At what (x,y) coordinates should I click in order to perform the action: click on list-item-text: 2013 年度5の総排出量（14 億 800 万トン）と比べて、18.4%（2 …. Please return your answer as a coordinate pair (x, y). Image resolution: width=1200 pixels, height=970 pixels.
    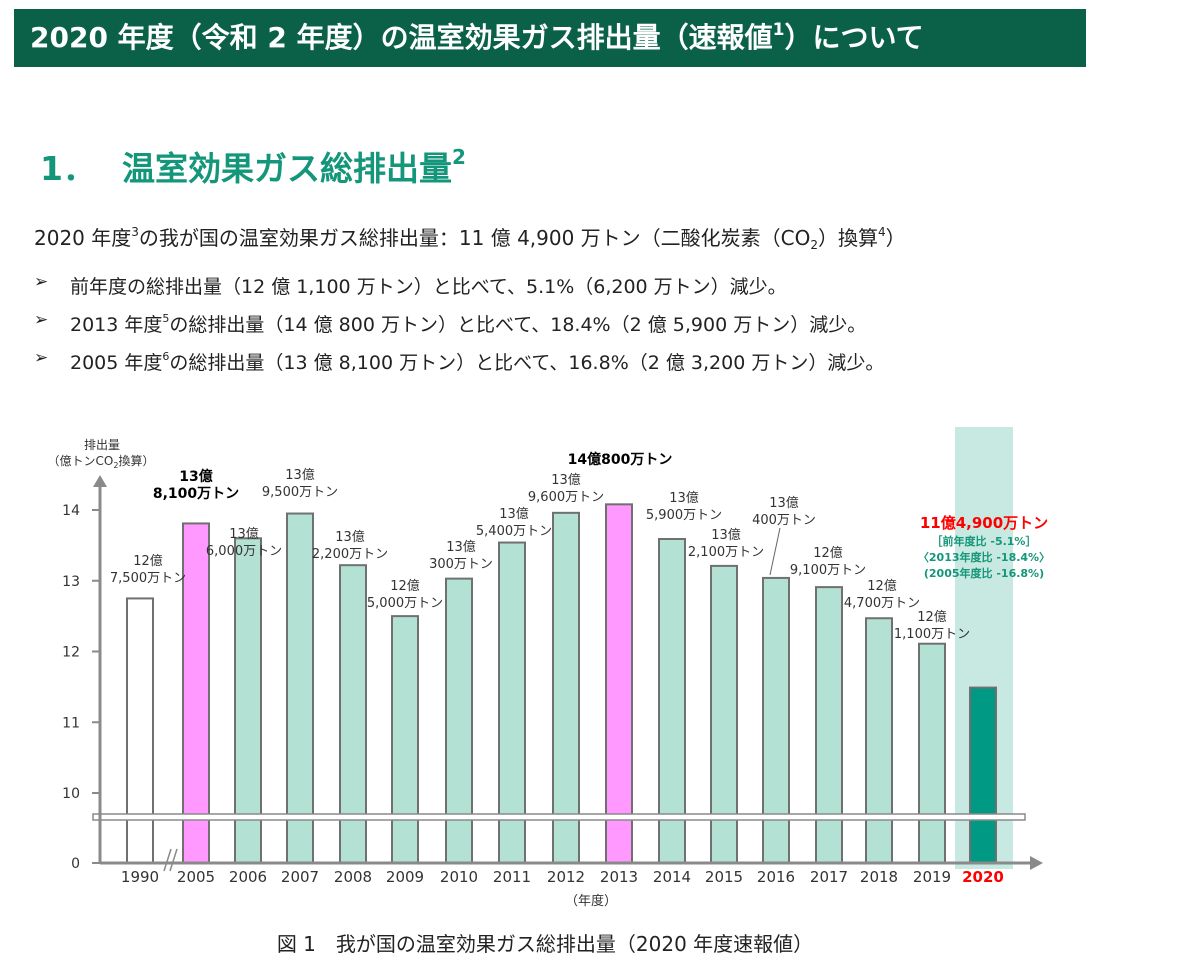
    Looking at the image, I should click on (468, 323).